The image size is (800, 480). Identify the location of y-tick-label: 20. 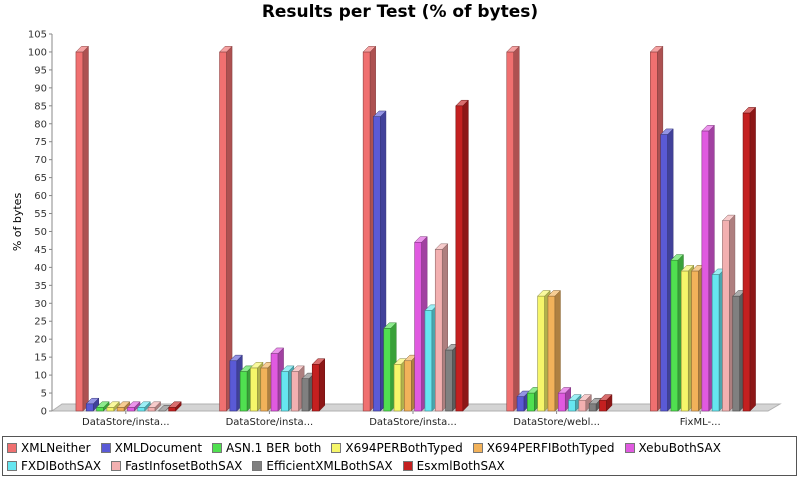
(40, 340).